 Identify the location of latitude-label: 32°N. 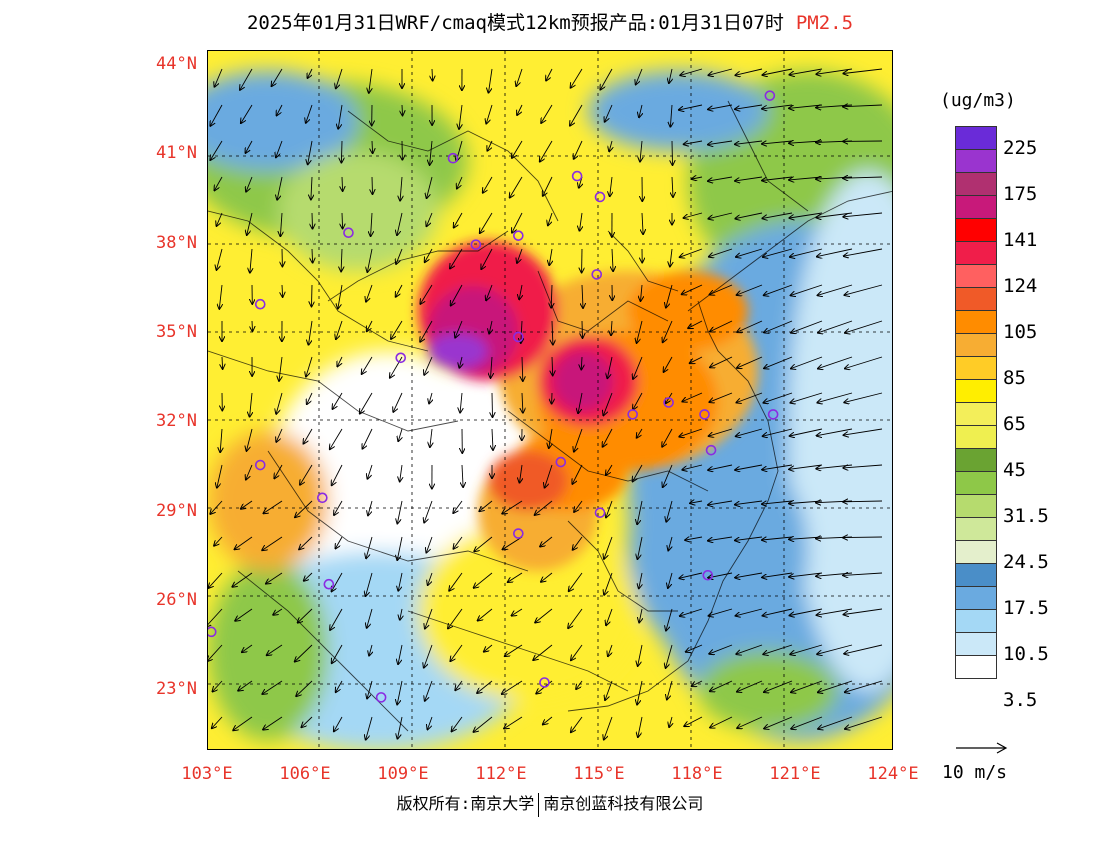
(176, 421).